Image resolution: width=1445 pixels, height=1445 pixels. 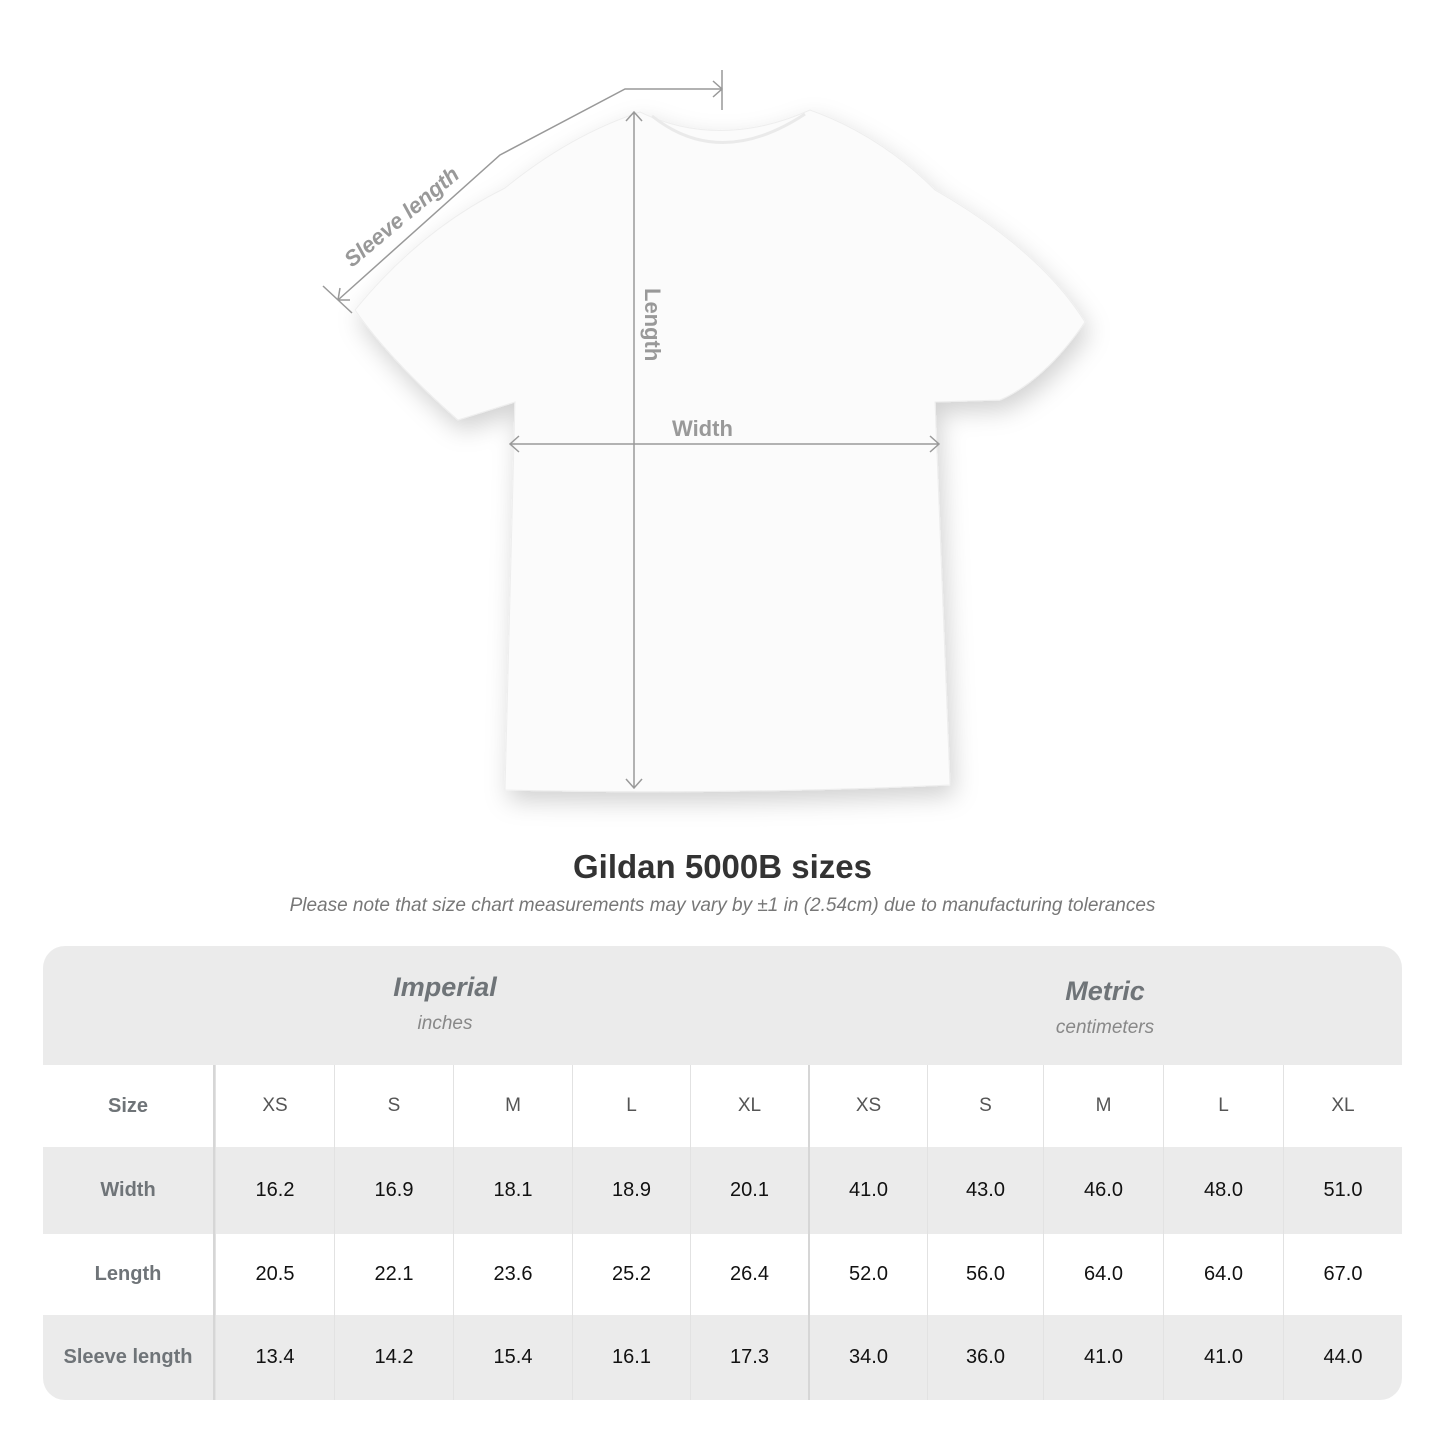 What do you see at coordinates (393, 1357) in the screenshot?
I see `imperial-value: 14.2` at bounding box center [393, 1357].